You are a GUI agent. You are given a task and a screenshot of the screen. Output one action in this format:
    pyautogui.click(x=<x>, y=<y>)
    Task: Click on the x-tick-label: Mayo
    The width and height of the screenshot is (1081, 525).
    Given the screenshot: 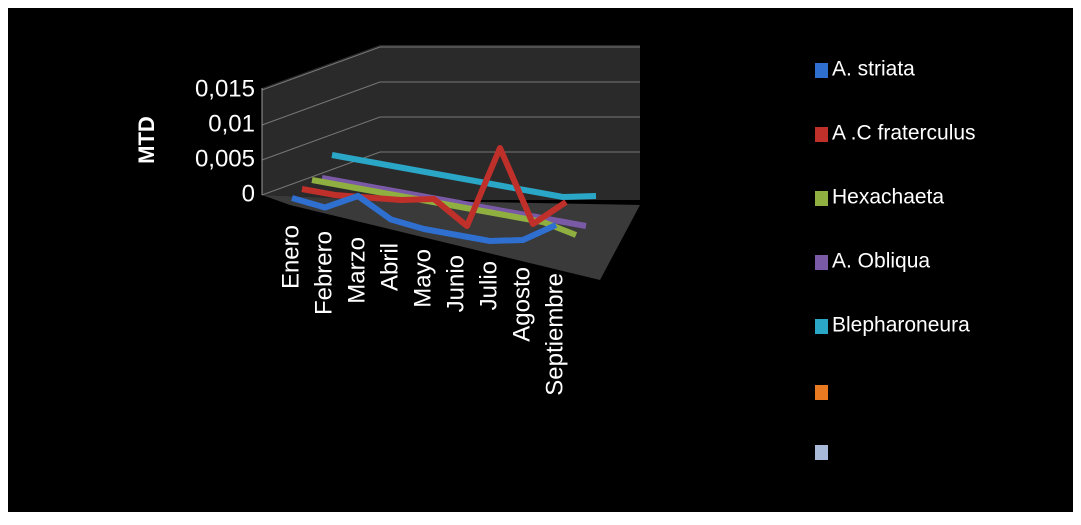 What is the action you would take?
    pyautogui.click(x=422, y=278)
    